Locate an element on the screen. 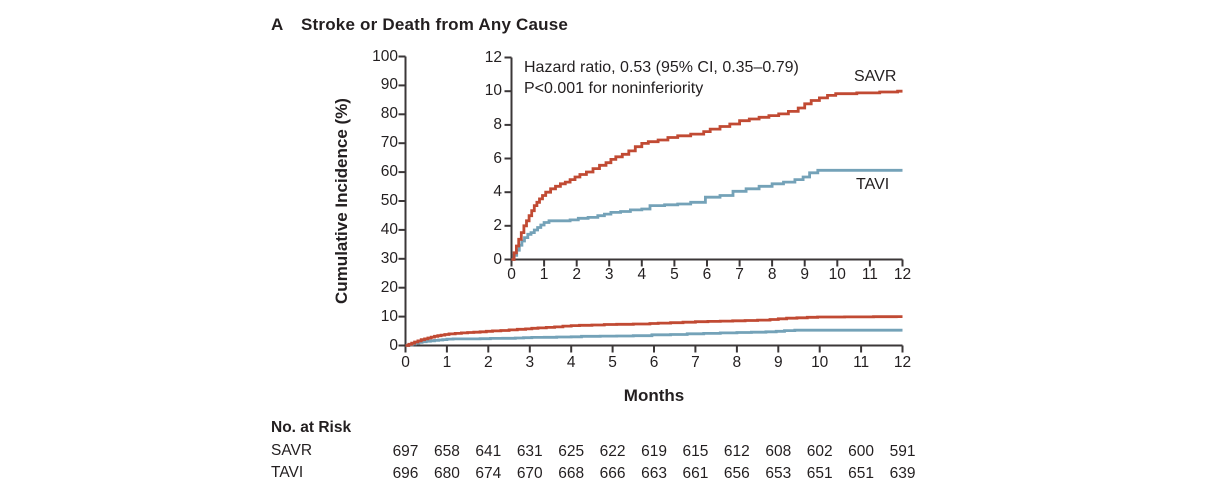 Image resolution: width=1214 pixels, height=500 pixels. risk-count-savr: 602 is located at coordinates (819, 451).